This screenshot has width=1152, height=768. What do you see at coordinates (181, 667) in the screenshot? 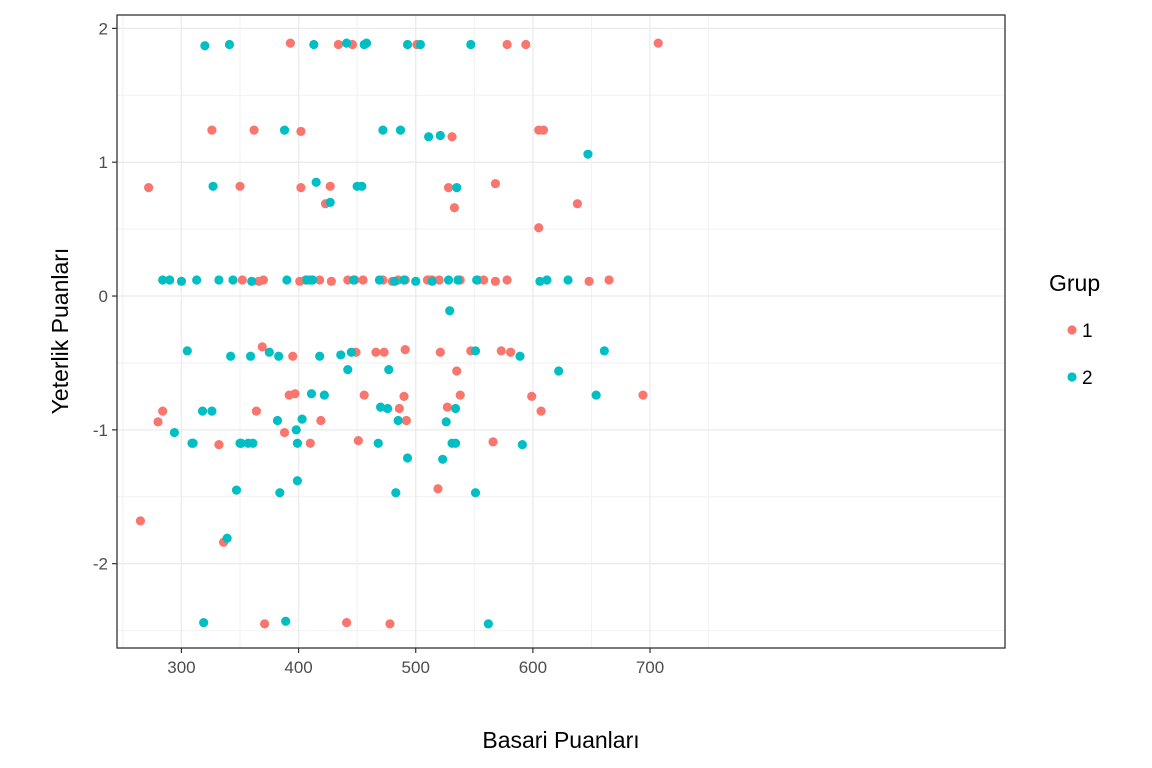
I see `x-tick-label: 300` at bounding box center [181, 667].